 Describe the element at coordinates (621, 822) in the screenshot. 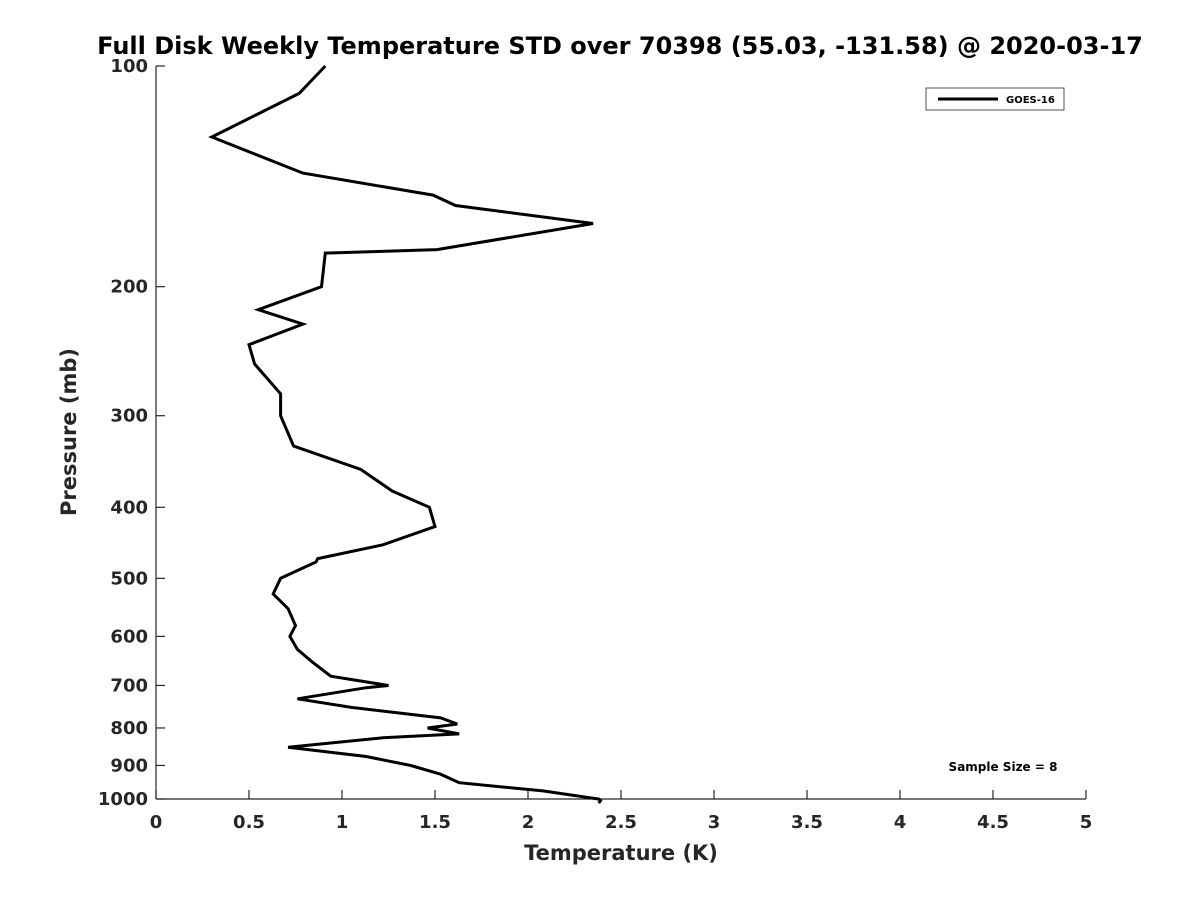

I see `x-tick-label: 2.5` at that location.